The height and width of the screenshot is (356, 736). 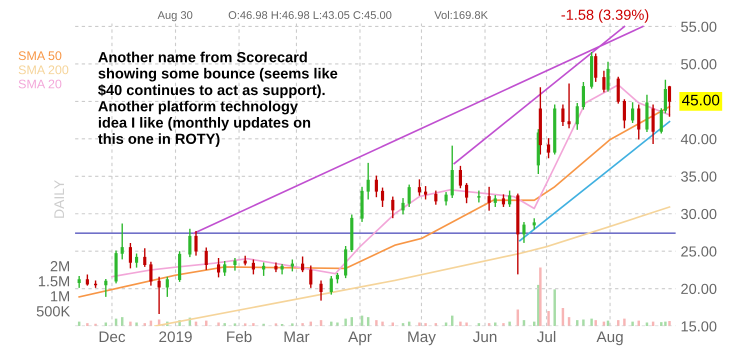 What do you see at coordinates (698, 214) in the screenshot?
I see `y-tick-label: 30.00` at bounding box center [698, 214].